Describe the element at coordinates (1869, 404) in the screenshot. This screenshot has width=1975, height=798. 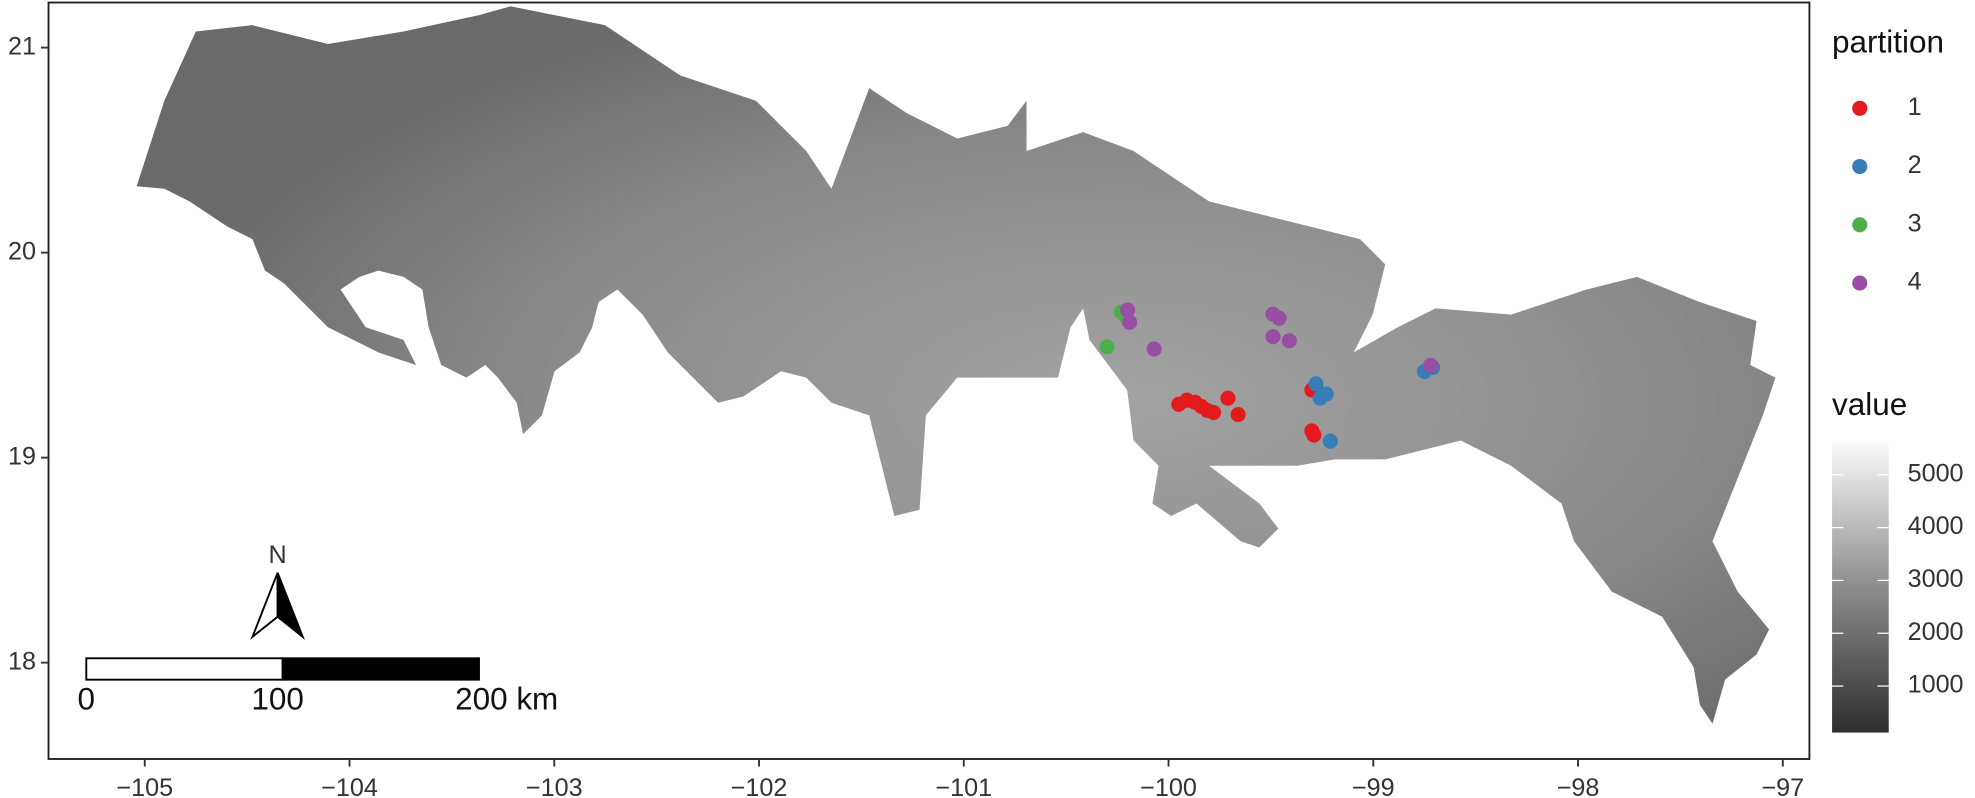
I see `colorbar-title: value` at that location.